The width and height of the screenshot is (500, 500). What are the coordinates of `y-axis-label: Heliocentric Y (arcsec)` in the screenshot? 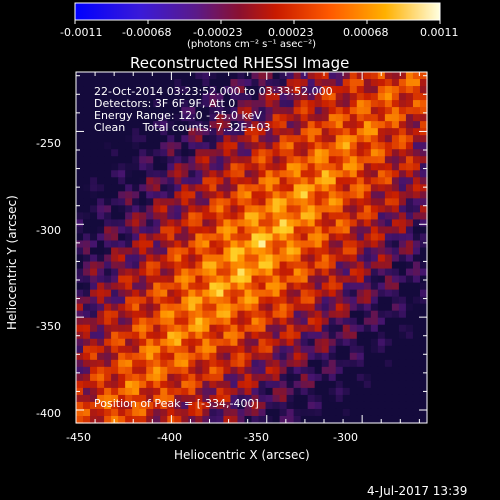 It's located at (12, 262).